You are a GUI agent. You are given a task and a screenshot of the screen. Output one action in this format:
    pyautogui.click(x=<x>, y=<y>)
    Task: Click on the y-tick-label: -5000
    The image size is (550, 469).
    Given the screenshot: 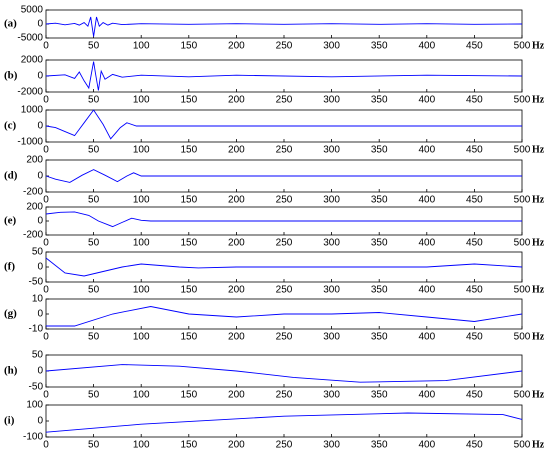 What is the action you would take?
    pyautogui.click(x=30, y=38)
    